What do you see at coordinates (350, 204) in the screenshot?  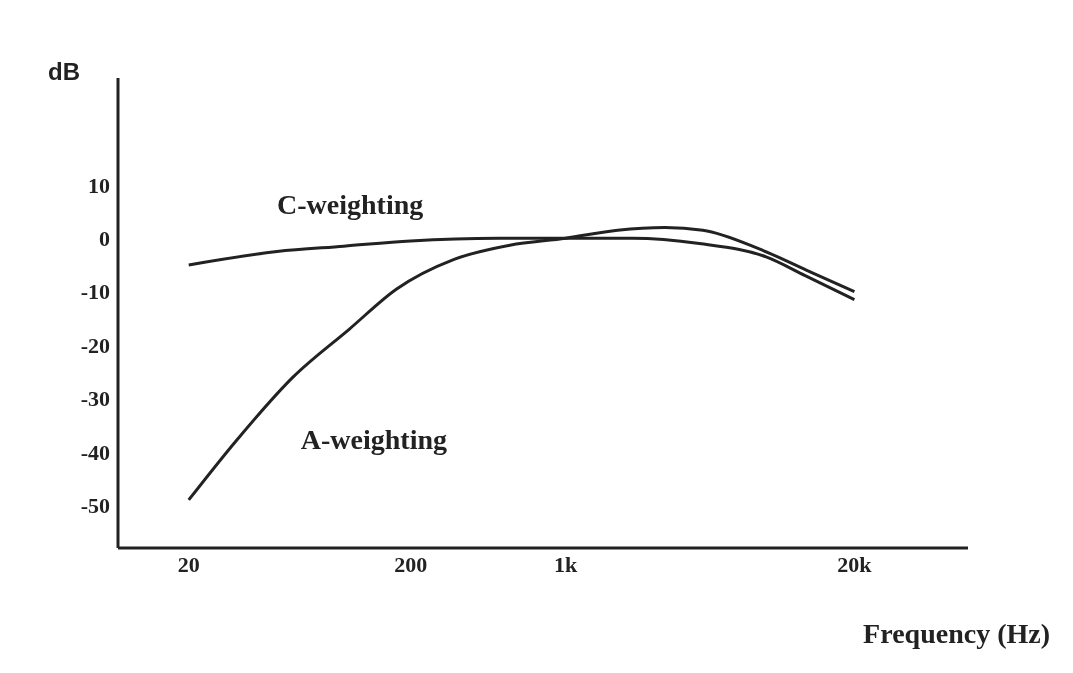 I see `series-label: C-weighting` at bounding box center [350, 204].